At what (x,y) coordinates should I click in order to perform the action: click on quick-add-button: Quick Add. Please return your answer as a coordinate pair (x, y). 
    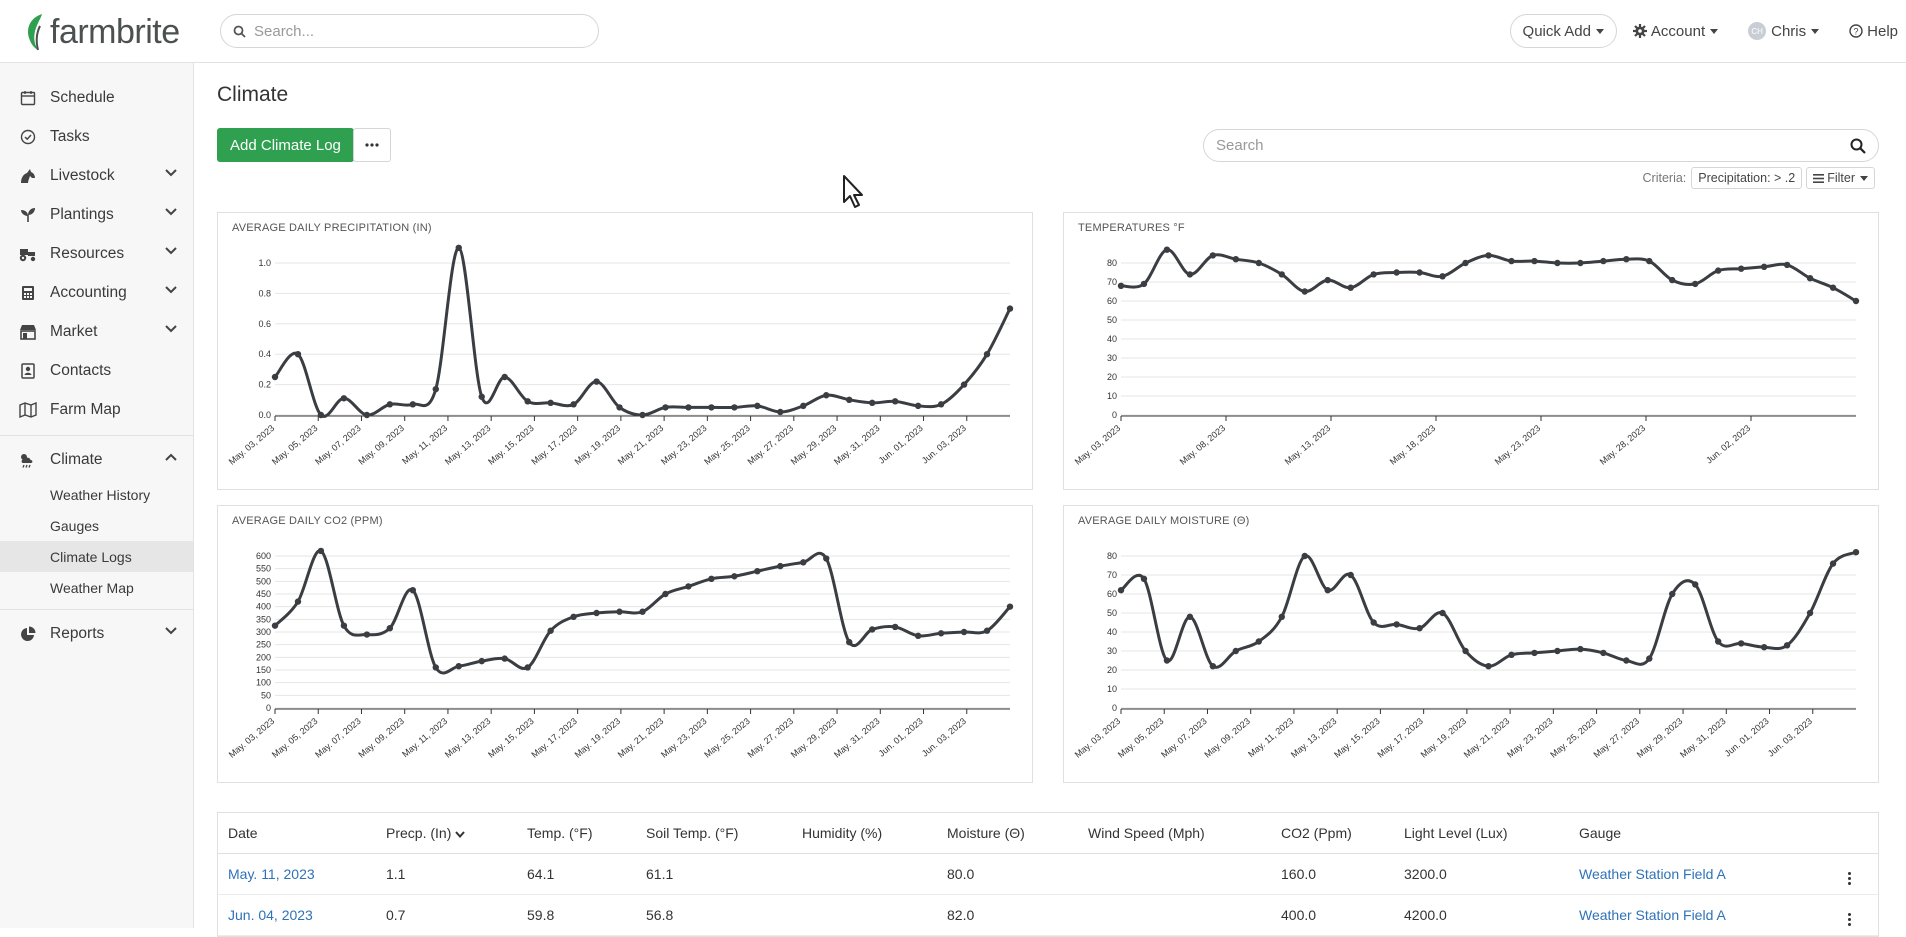
    Looking at the image, I should click on (1563, 31).